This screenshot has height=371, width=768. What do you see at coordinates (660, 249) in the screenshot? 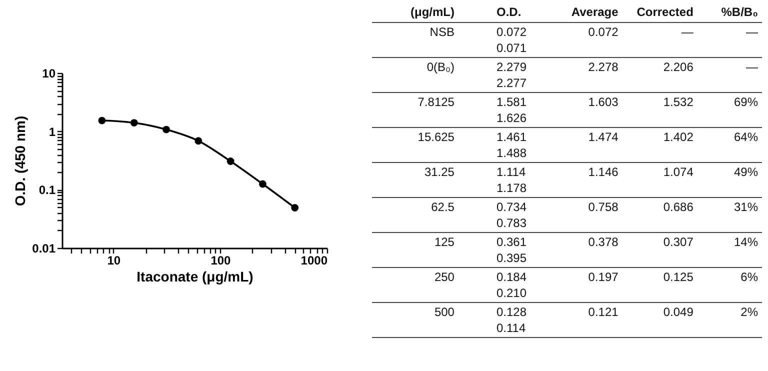
I see `text: 0.307` at bounding box center [660, 249].